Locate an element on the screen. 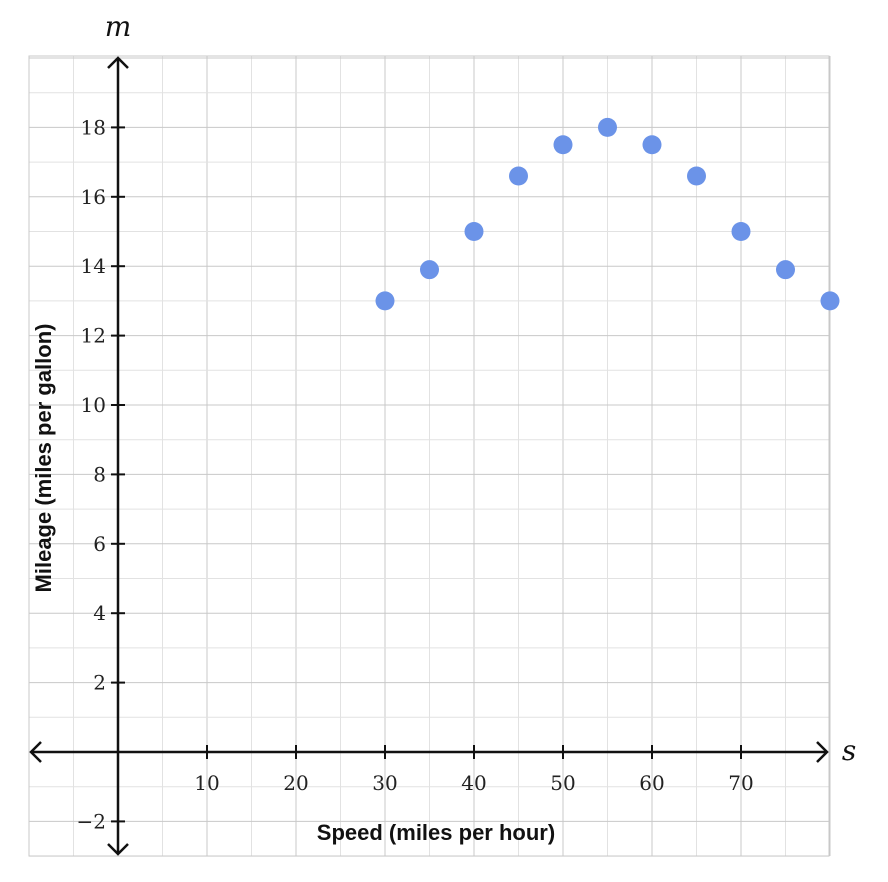 Image resolution: width=888 pixels, height=882 pixels. y-axis-variable: m is located at coordinates (118, 26).